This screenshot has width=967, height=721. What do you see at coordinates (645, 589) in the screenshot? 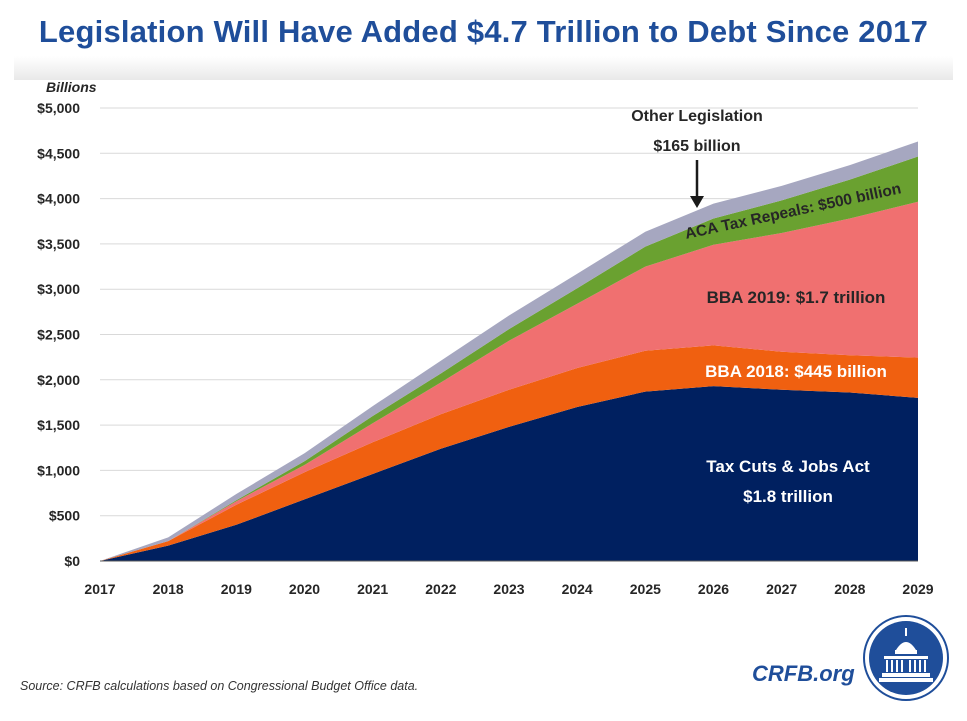
I see `x-tick-label: 2025` at bounding box center [645, 589].